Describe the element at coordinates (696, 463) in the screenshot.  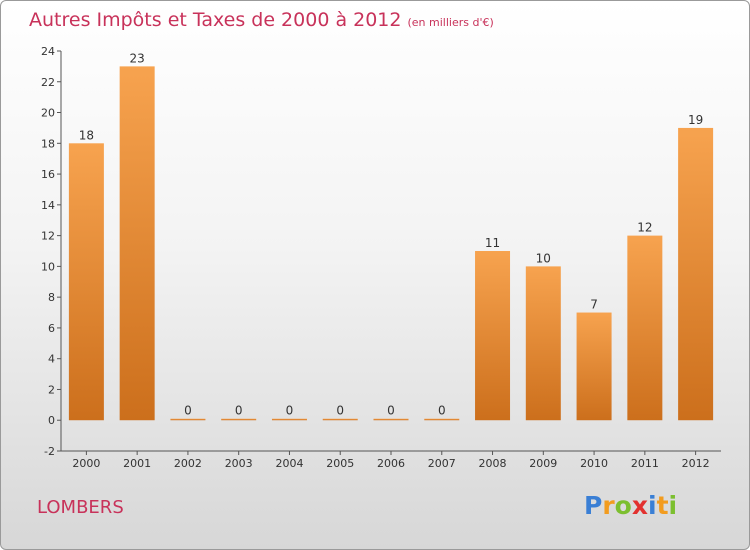
I see `x-tick-label: 2012` at that location.